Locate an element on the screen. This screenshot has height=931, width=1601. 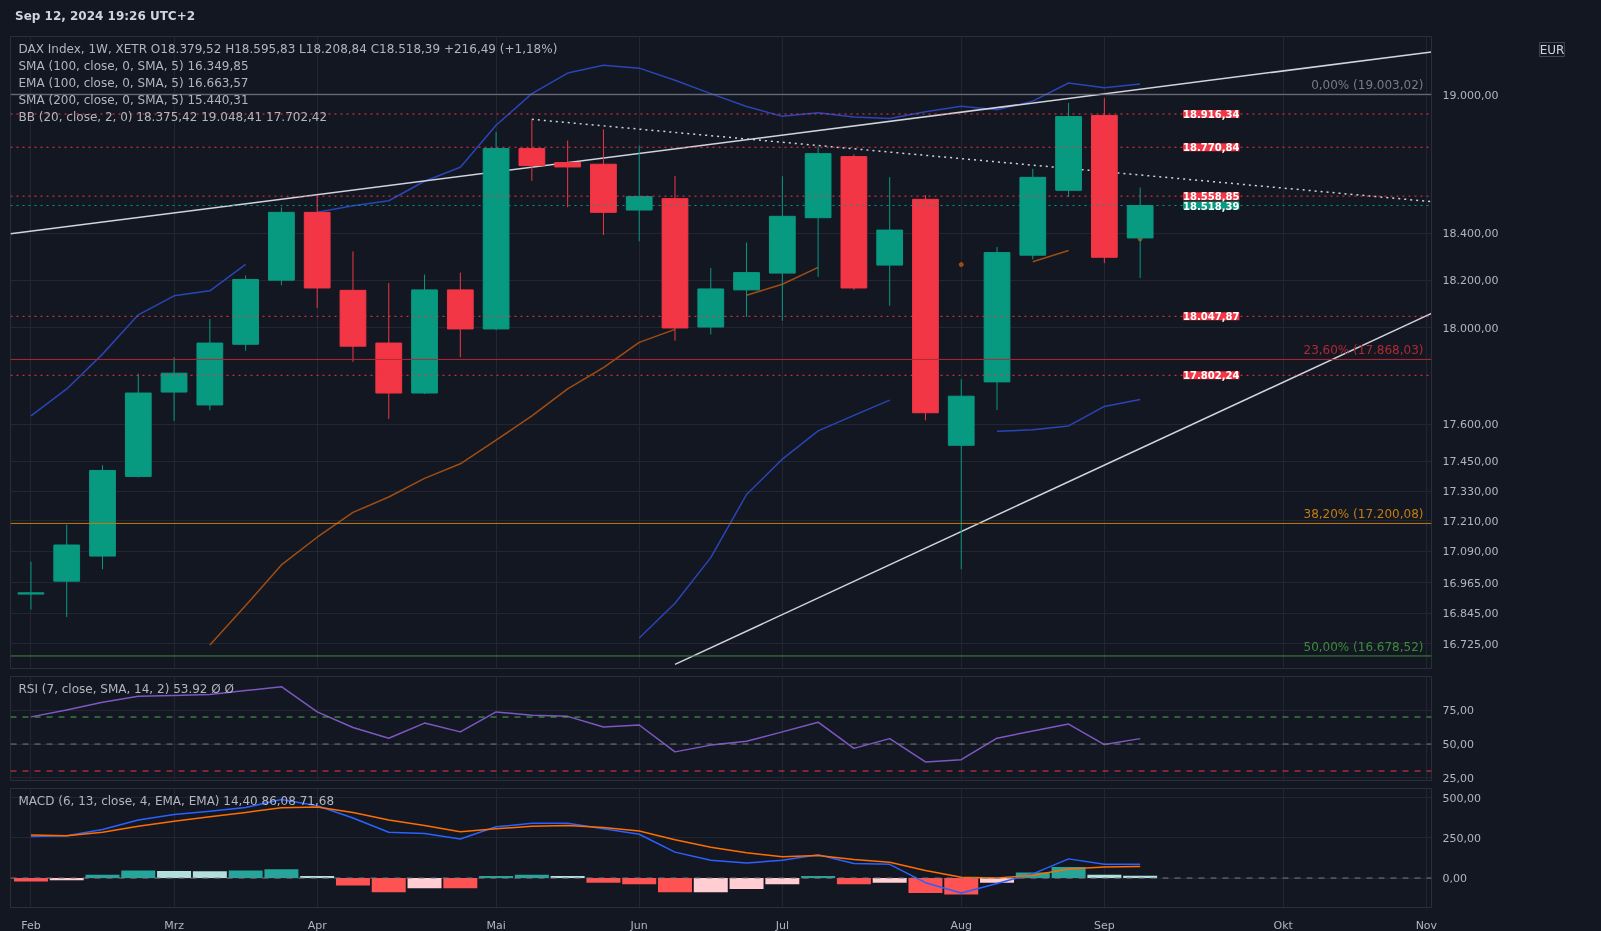
x-tick-label: Apr is located at coordinates (317, 924).